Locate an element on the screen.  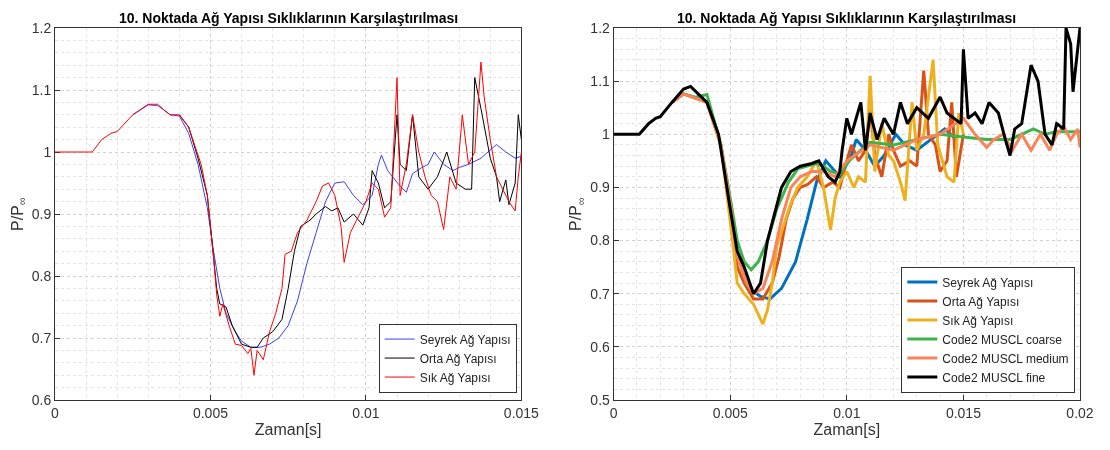
y-tick-label: 0.5 is located at coordinates (600, 399).